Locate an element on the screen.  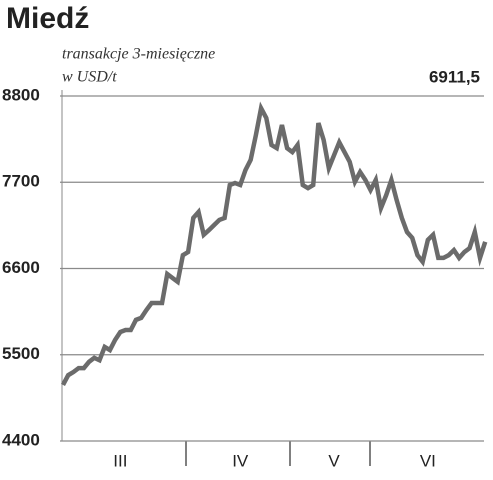
annotation: 6911,5 is located at coordinates (454, 76).